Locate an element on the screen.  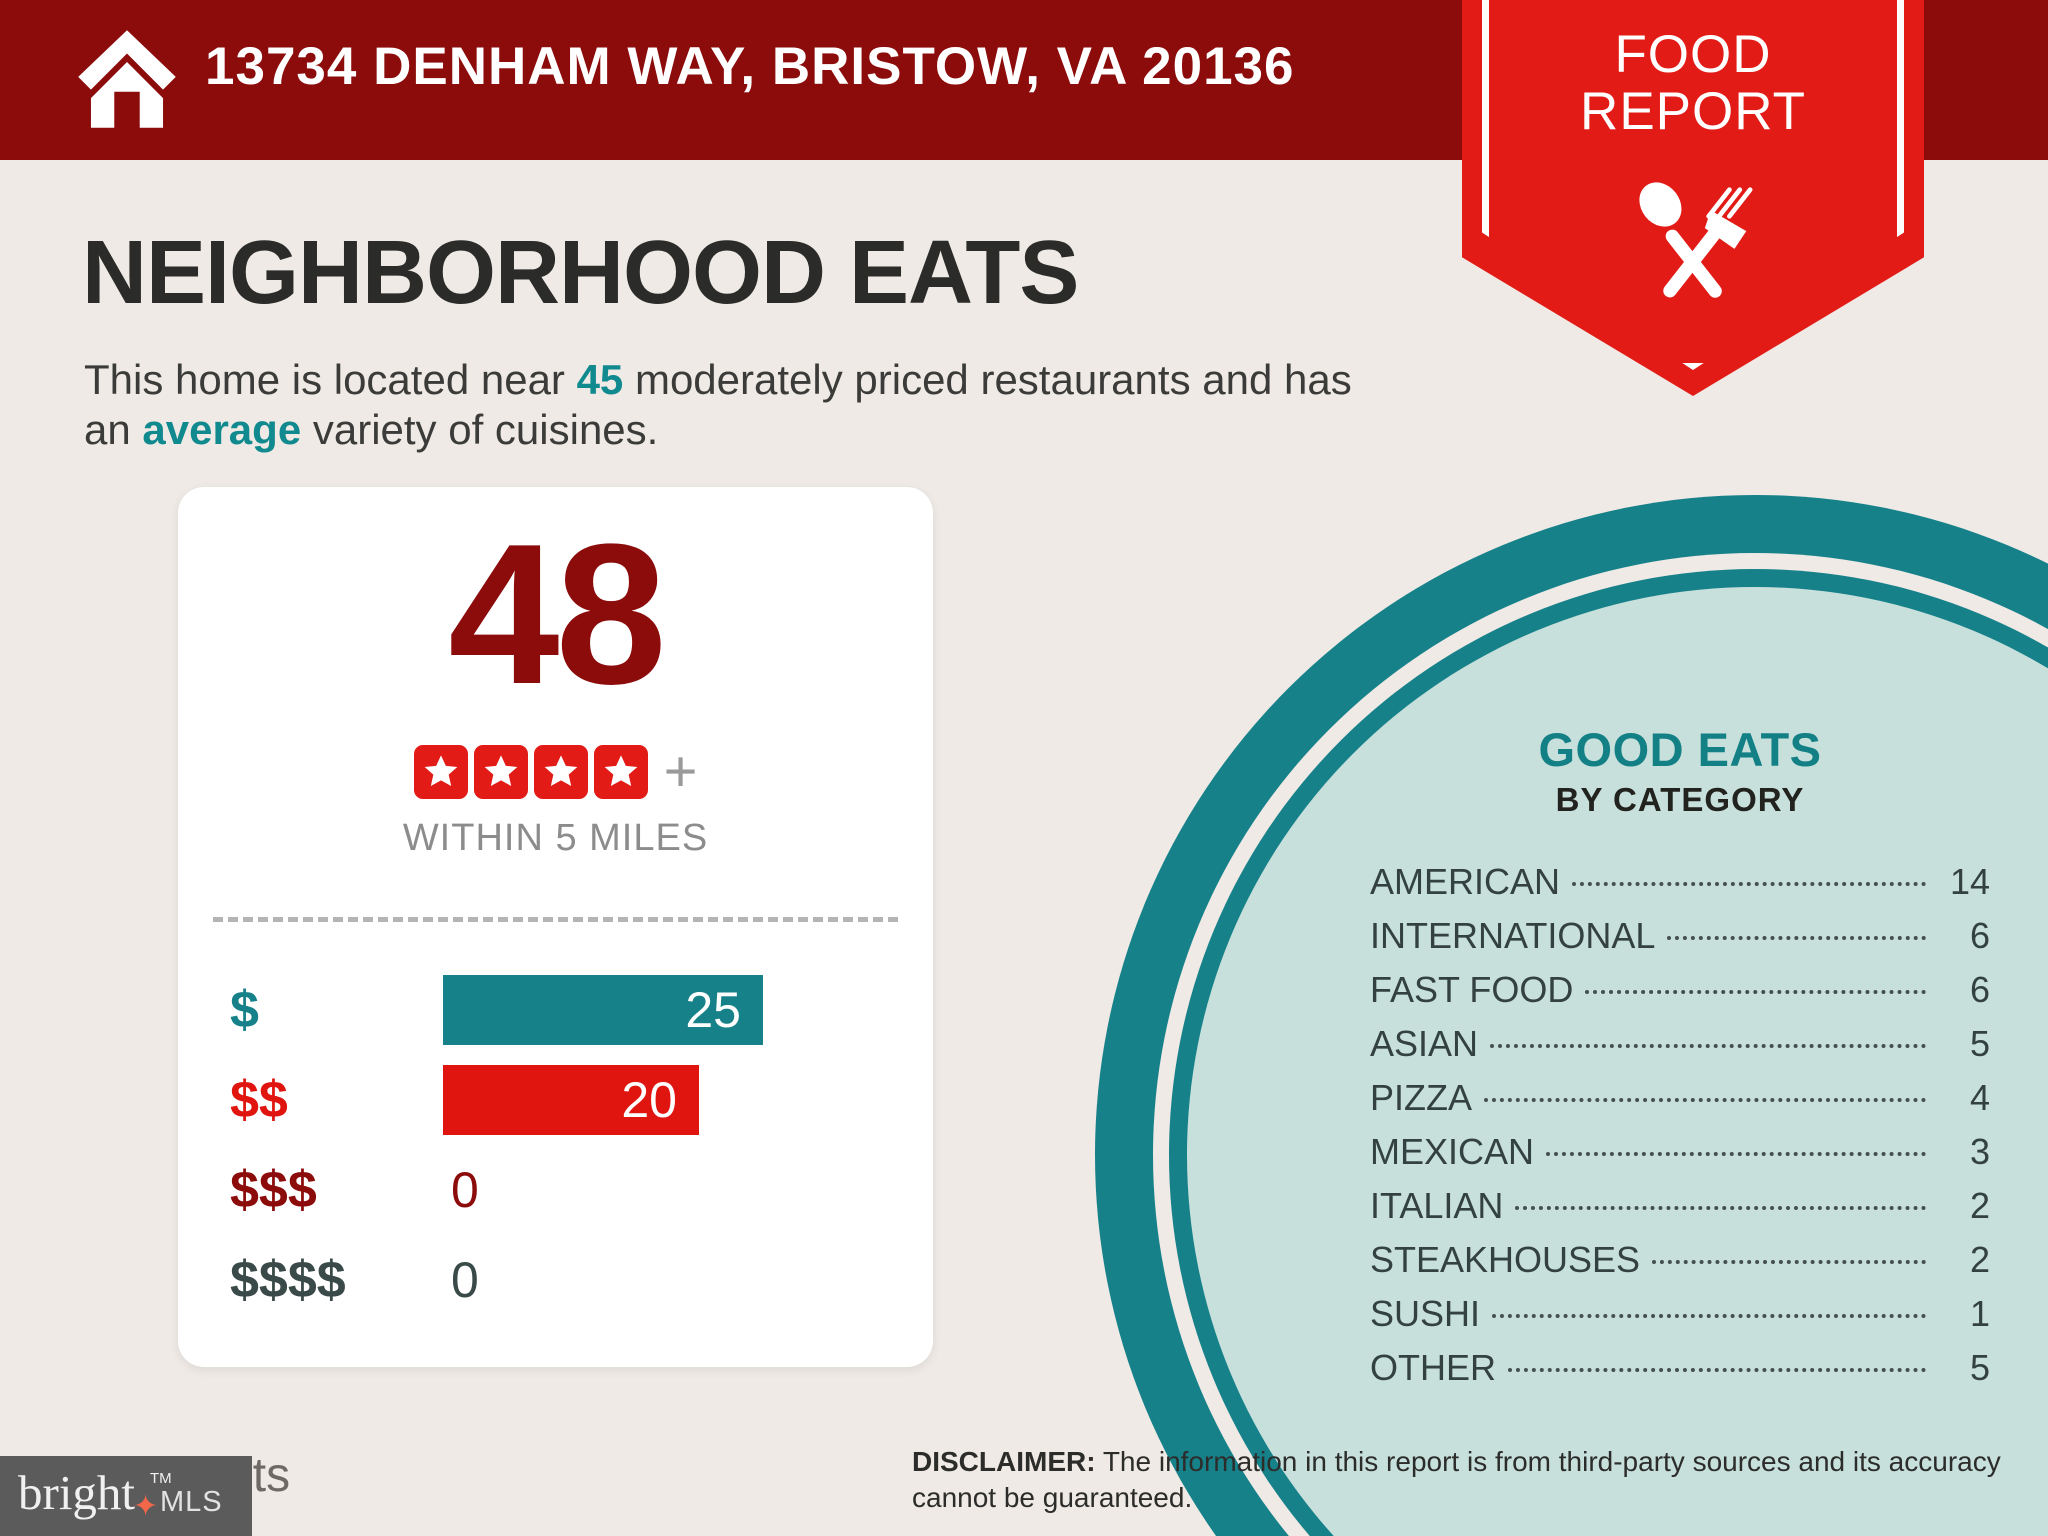
logo-mls-text: MLS is located at coordinates (191, 1502).